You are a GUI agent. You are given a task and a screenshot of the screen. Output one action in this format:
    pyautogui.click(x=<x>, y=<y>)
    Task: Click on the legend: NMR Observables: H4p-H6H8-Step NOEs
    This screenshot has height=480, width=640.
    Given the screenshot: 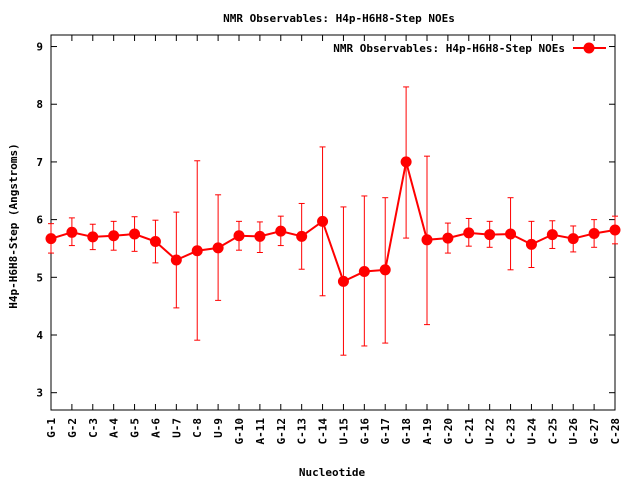 What is the action you would take?
    pyautogui.click(x=469, y=48)
    